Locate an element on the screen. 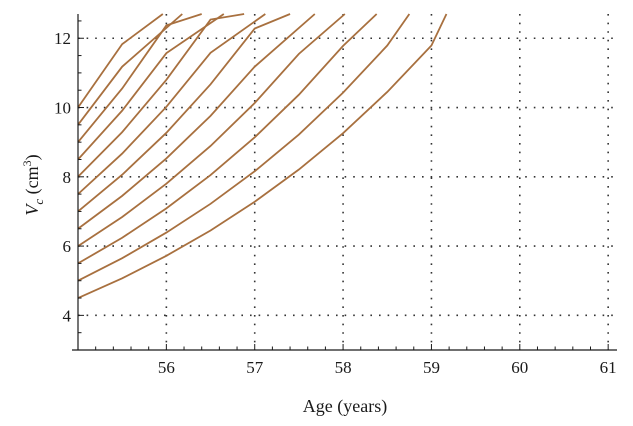 The height and width of the screenshot is (426, 633). x-tick-label-61: 61 is located at coordinates (608, 367).